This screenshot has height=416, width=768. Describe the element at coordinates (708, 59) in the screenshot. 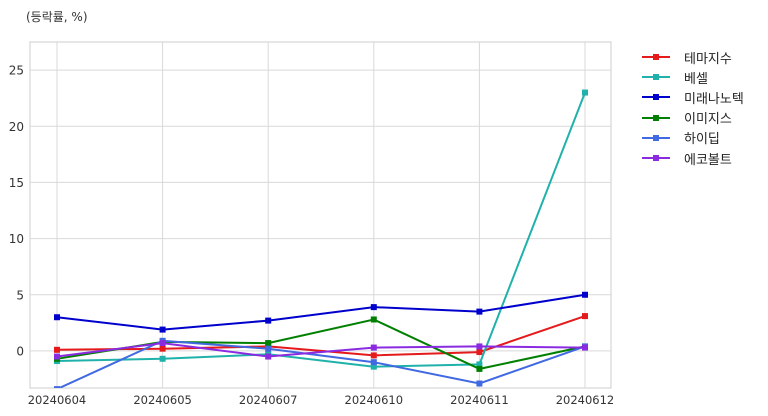

I see `legend-label: 테마지수` at that location.